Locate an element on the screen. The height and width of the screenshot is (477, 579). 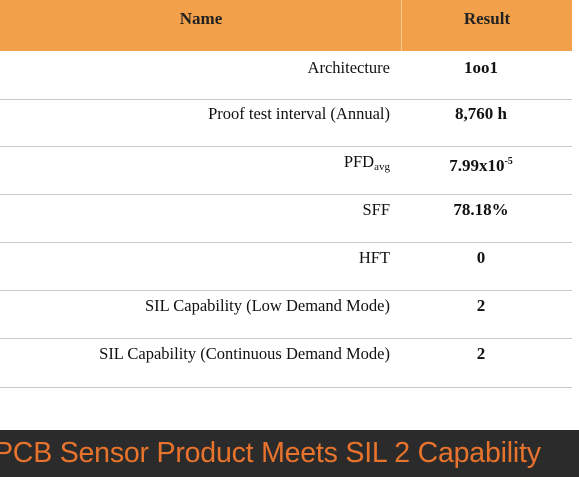
table-header: Name Result is located at coordinates (286, 25).